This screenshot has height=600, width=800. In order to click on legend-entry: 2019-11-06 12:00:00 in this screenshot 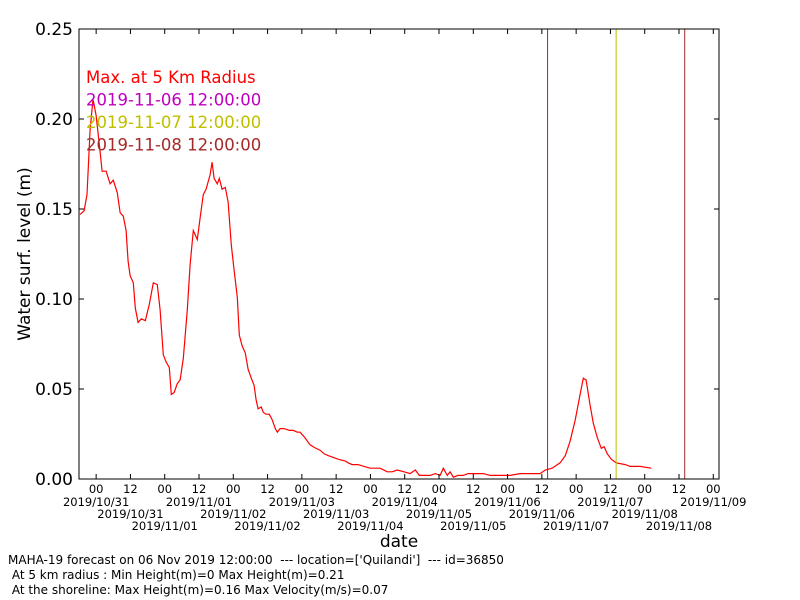, I will do `click(173, 100)`.